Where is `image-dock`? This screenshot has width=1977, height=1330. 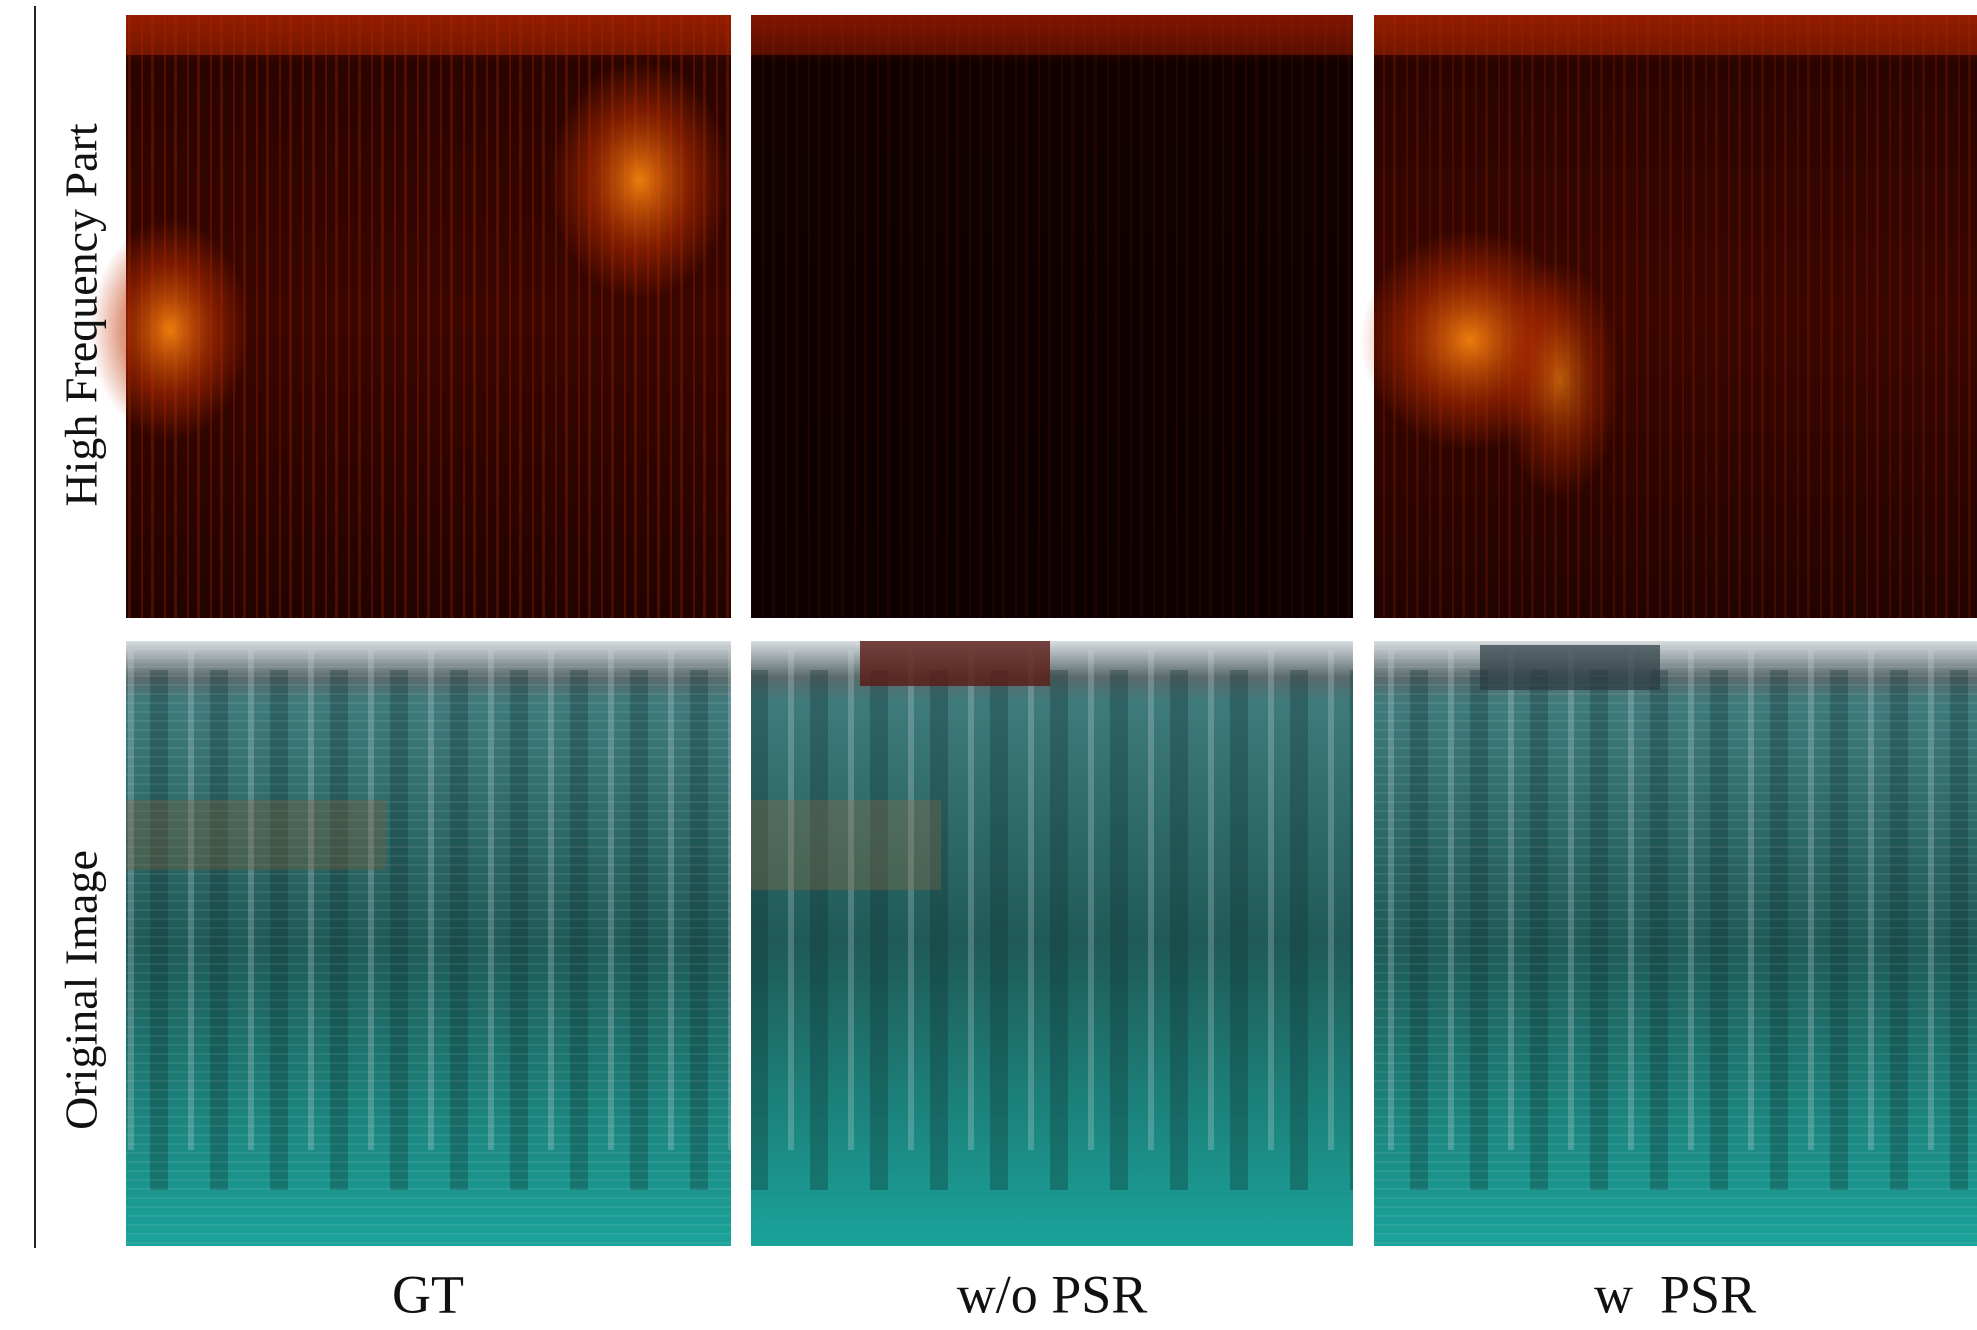
image-dock is located at coordinates (1570, 667).